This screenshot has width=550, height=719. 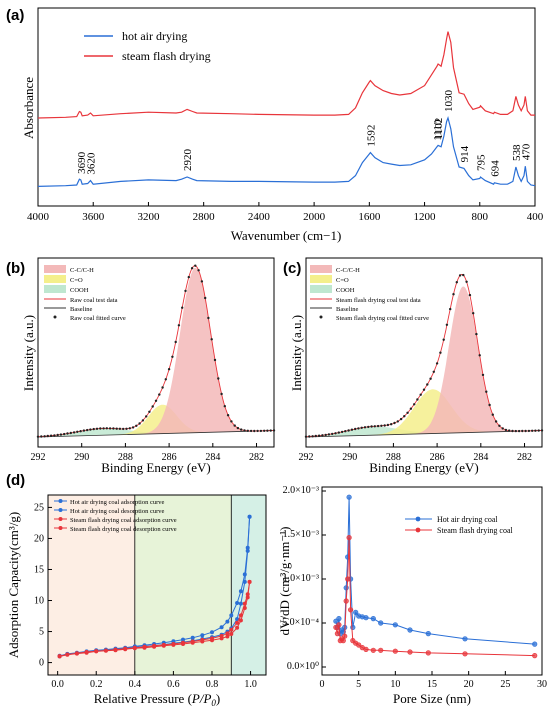 What do you see at coordinates (15, 480) in the screenshot?
I see `panel-letter-d: (d)` at bounding box center [15, 480].